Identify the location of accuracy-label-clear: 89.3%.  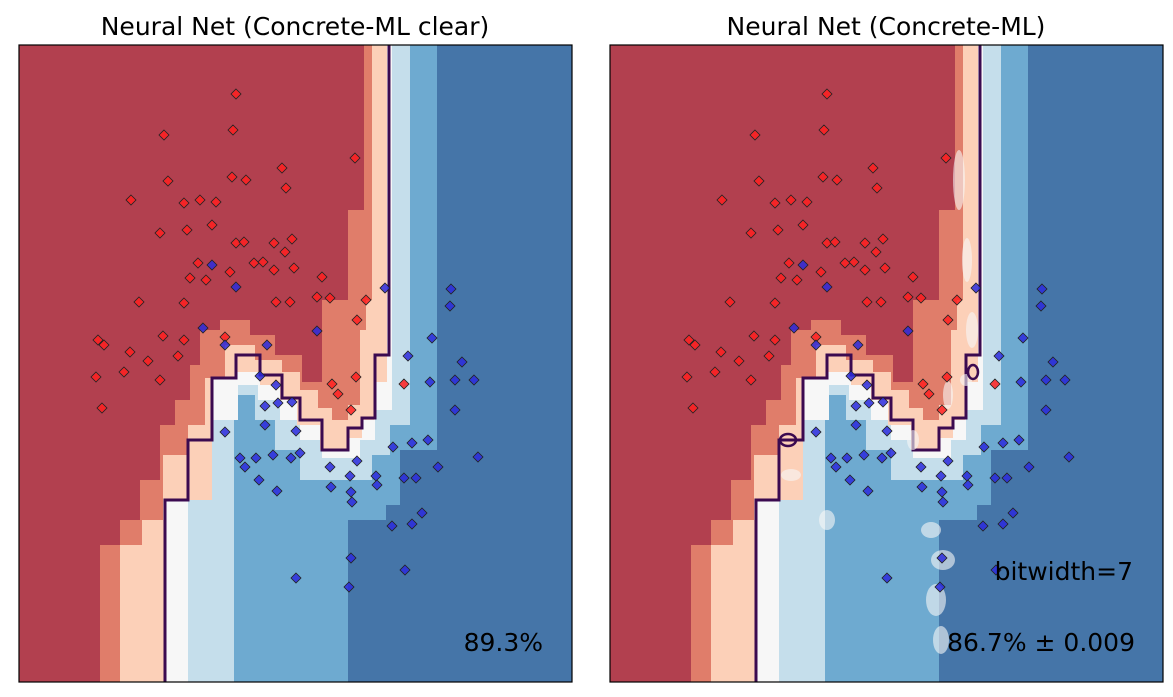
(503, 642).